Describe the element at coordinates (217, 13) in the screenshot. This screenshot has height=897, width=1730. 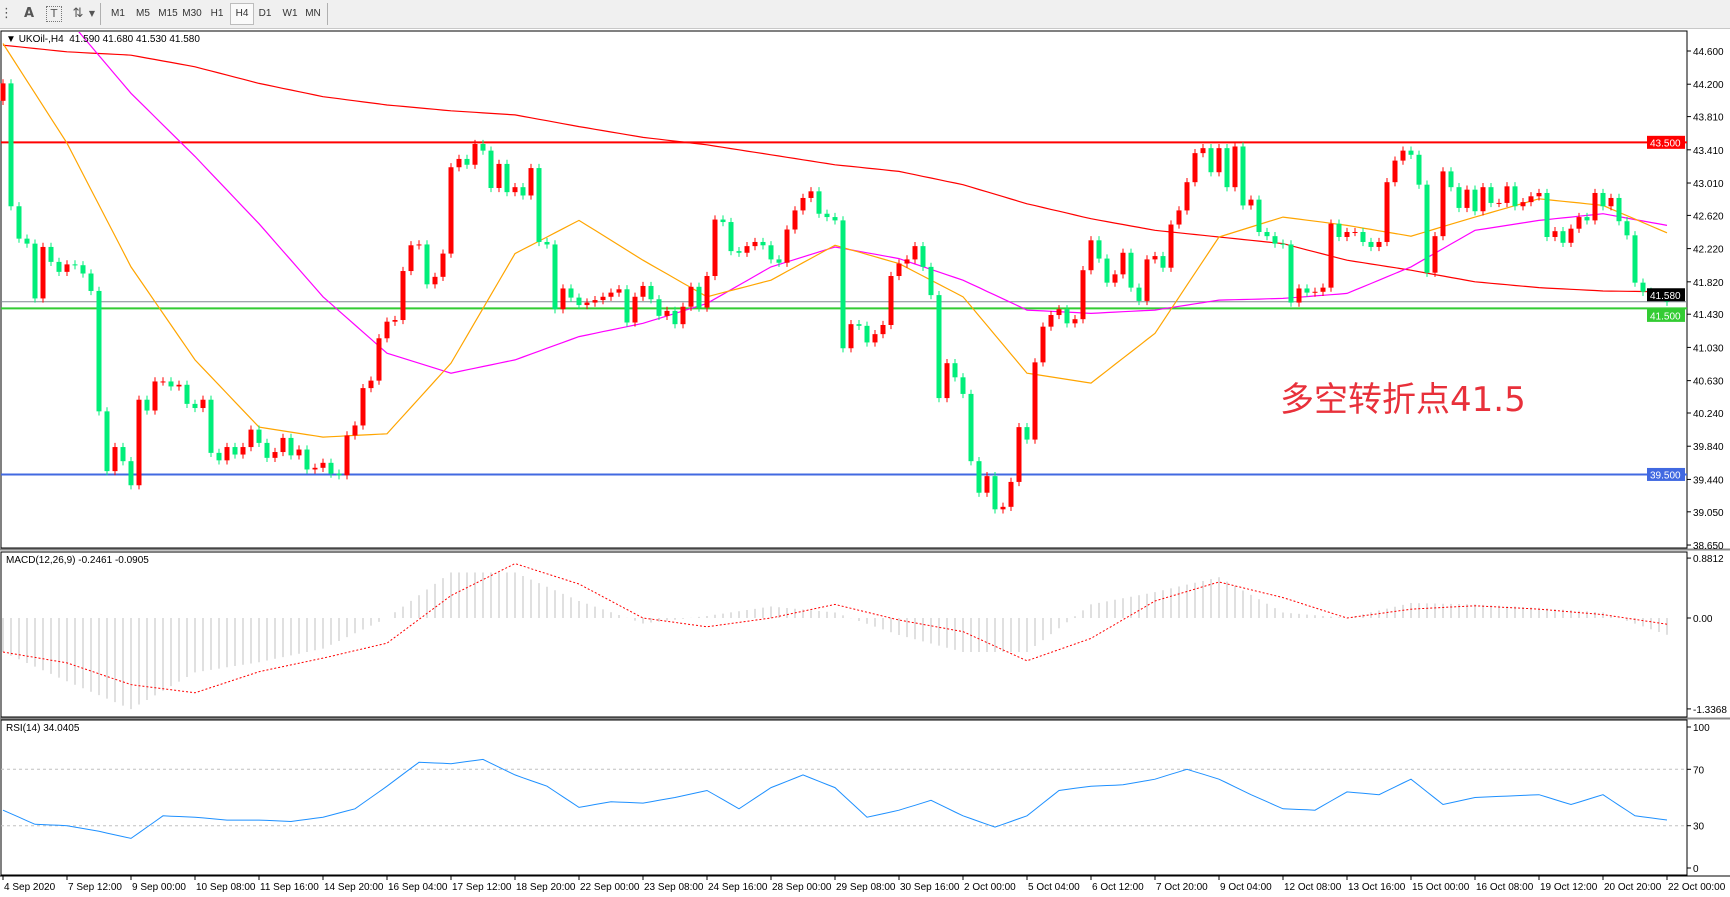
I see `timeframe-h1-button: H1` at that location.